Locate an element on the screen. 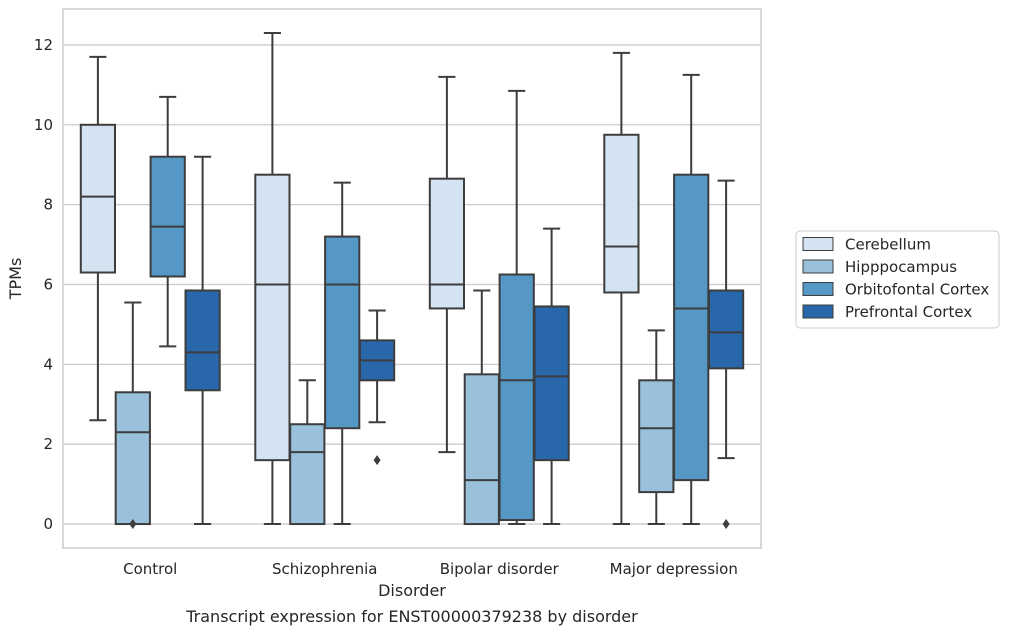  y-tick-label: 8 is located at coordinates (48, 205).